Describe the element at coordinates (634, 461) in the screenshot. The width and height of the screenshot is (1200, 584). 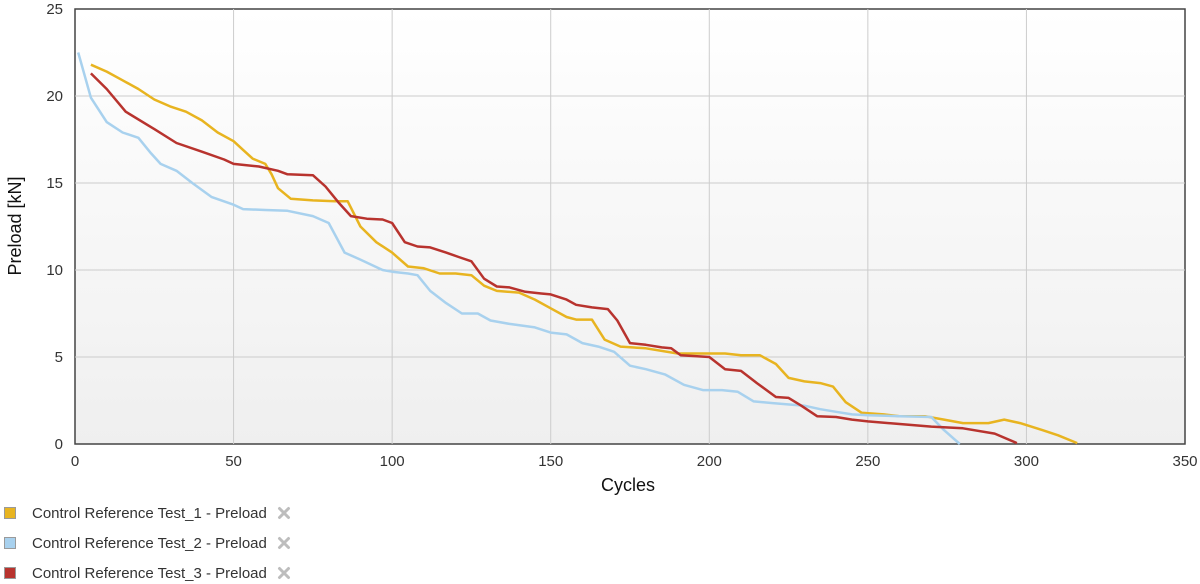
I see `x-axis-tick-labels: 0 50 100 150 200 250 300 350` at that location.